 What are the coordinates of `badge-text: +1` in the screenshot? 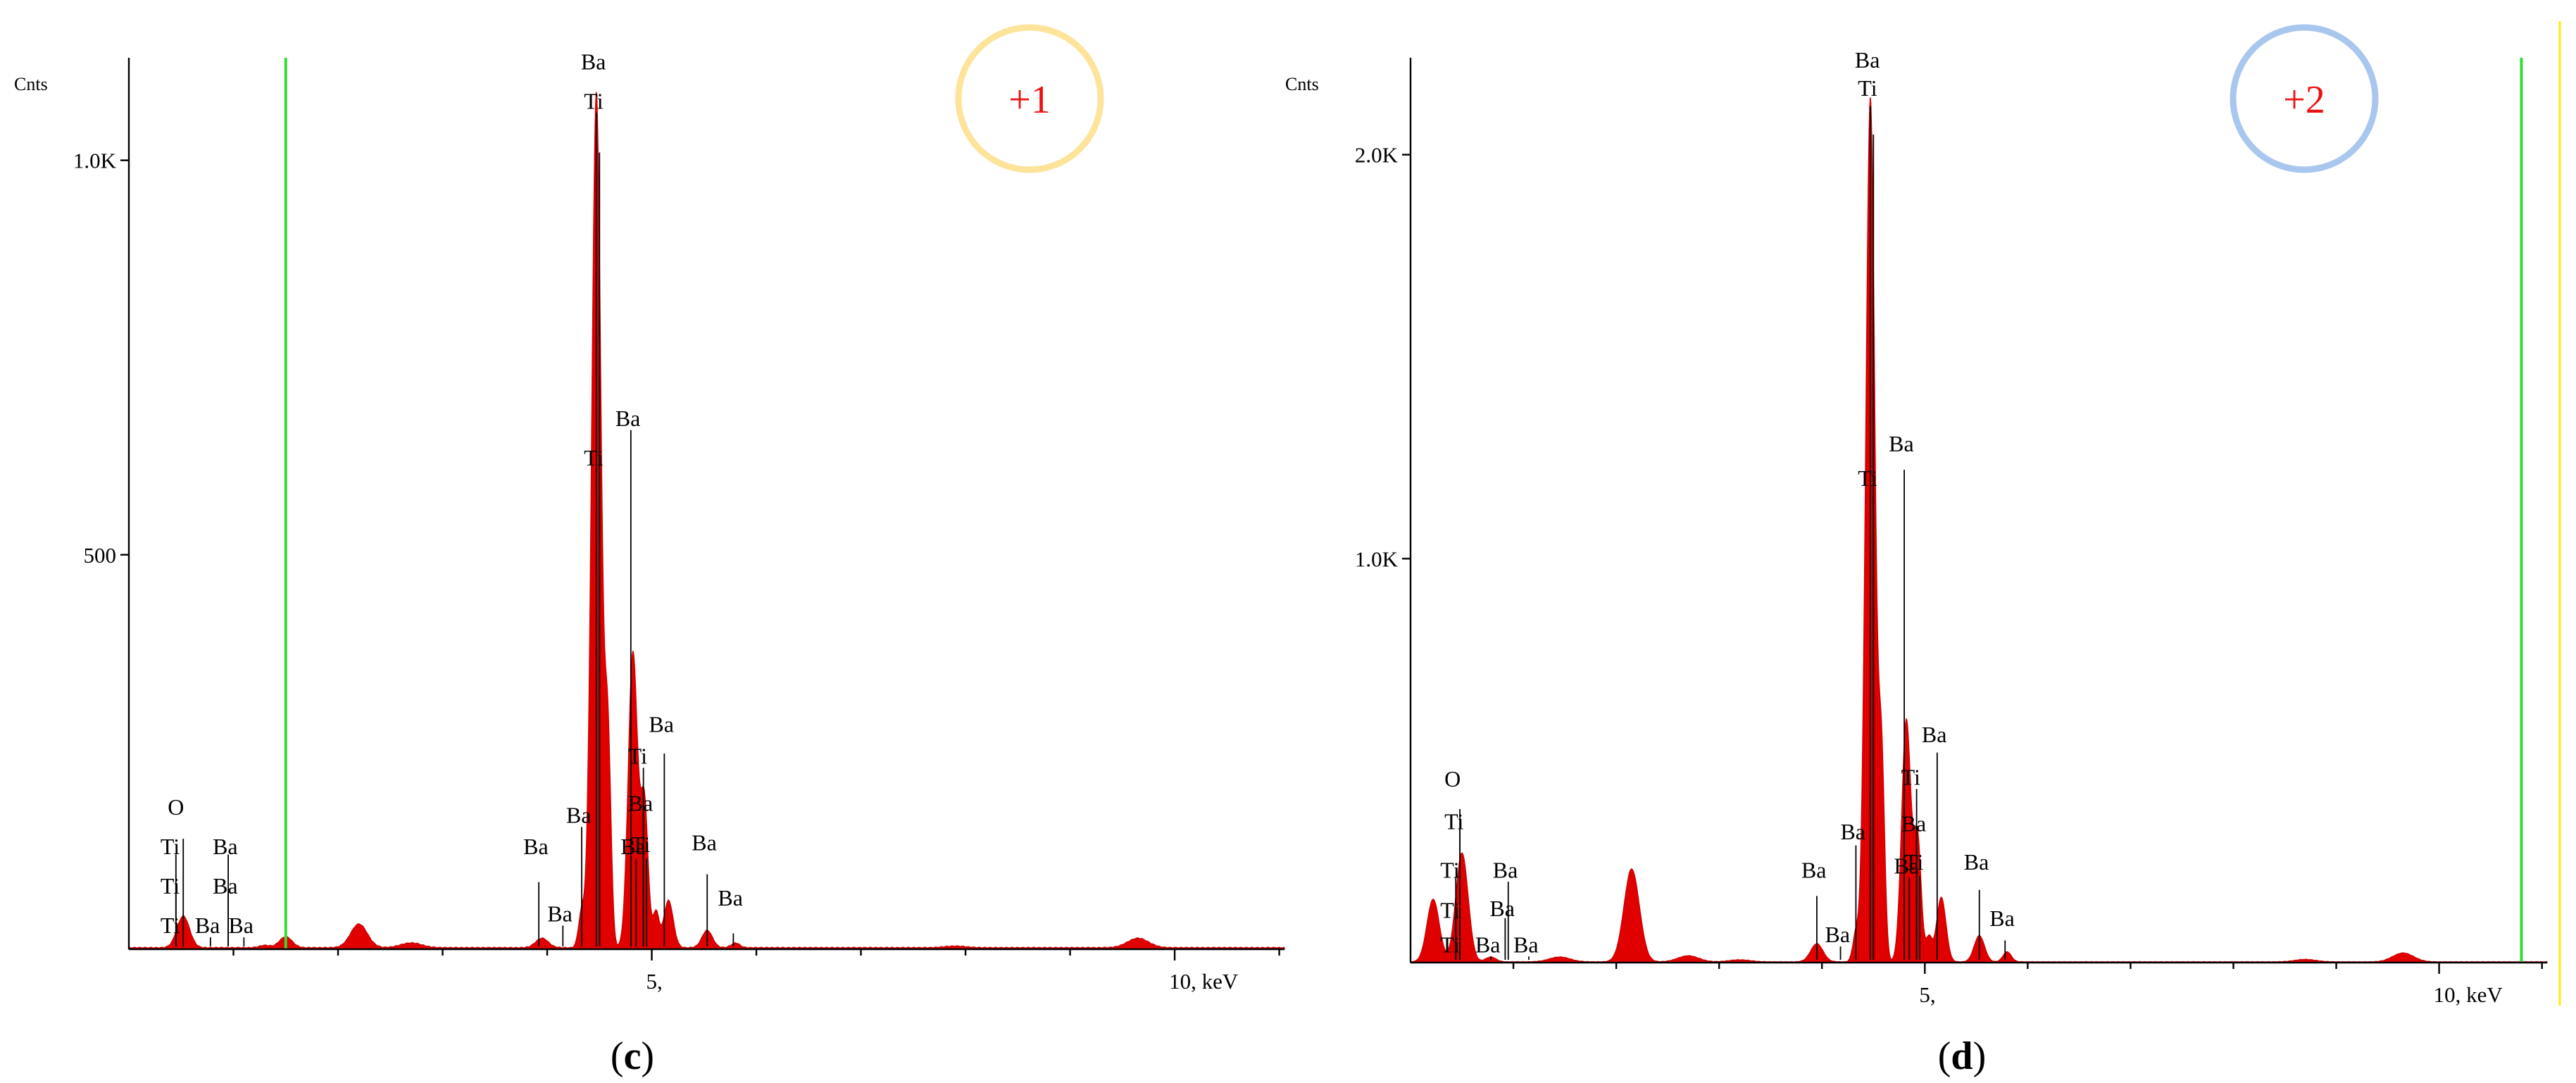 It's located at (1029, 100).